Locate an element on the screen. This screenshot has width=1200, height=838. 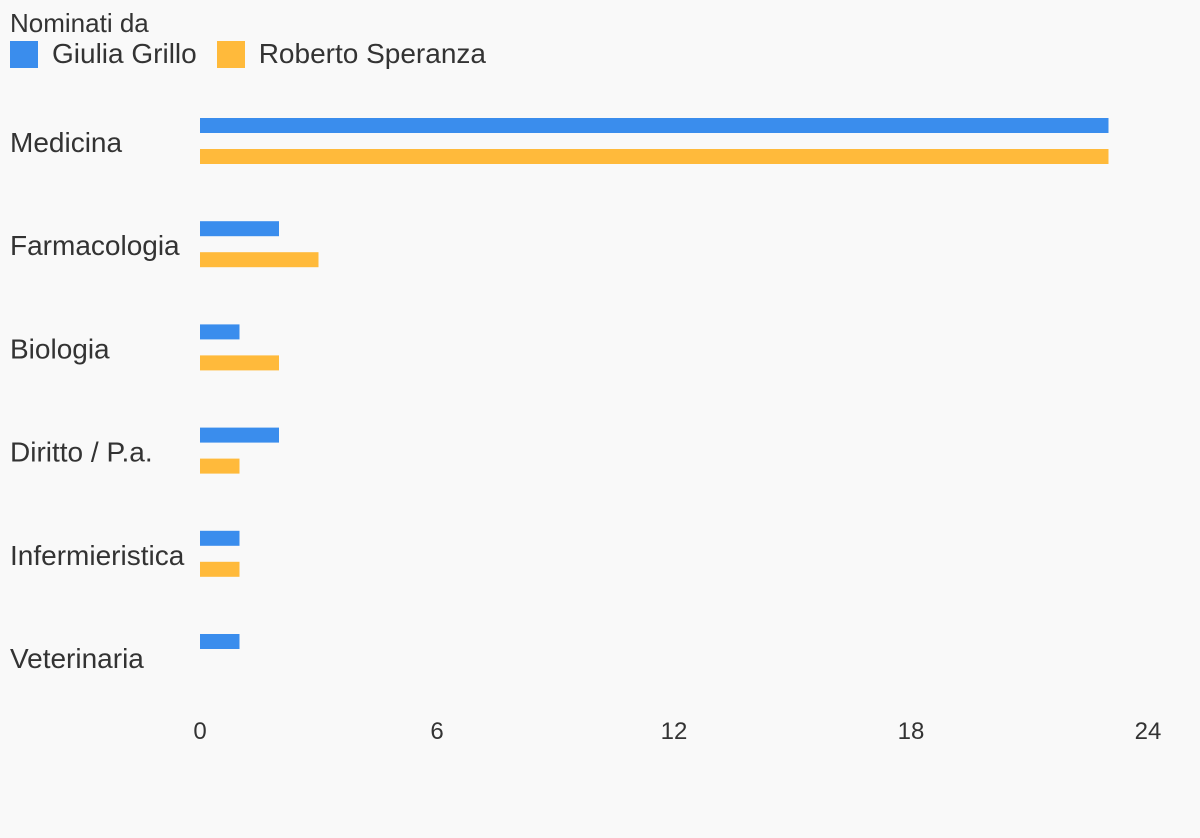
x-tick-label: 6 is located at coordinates (436, 731).